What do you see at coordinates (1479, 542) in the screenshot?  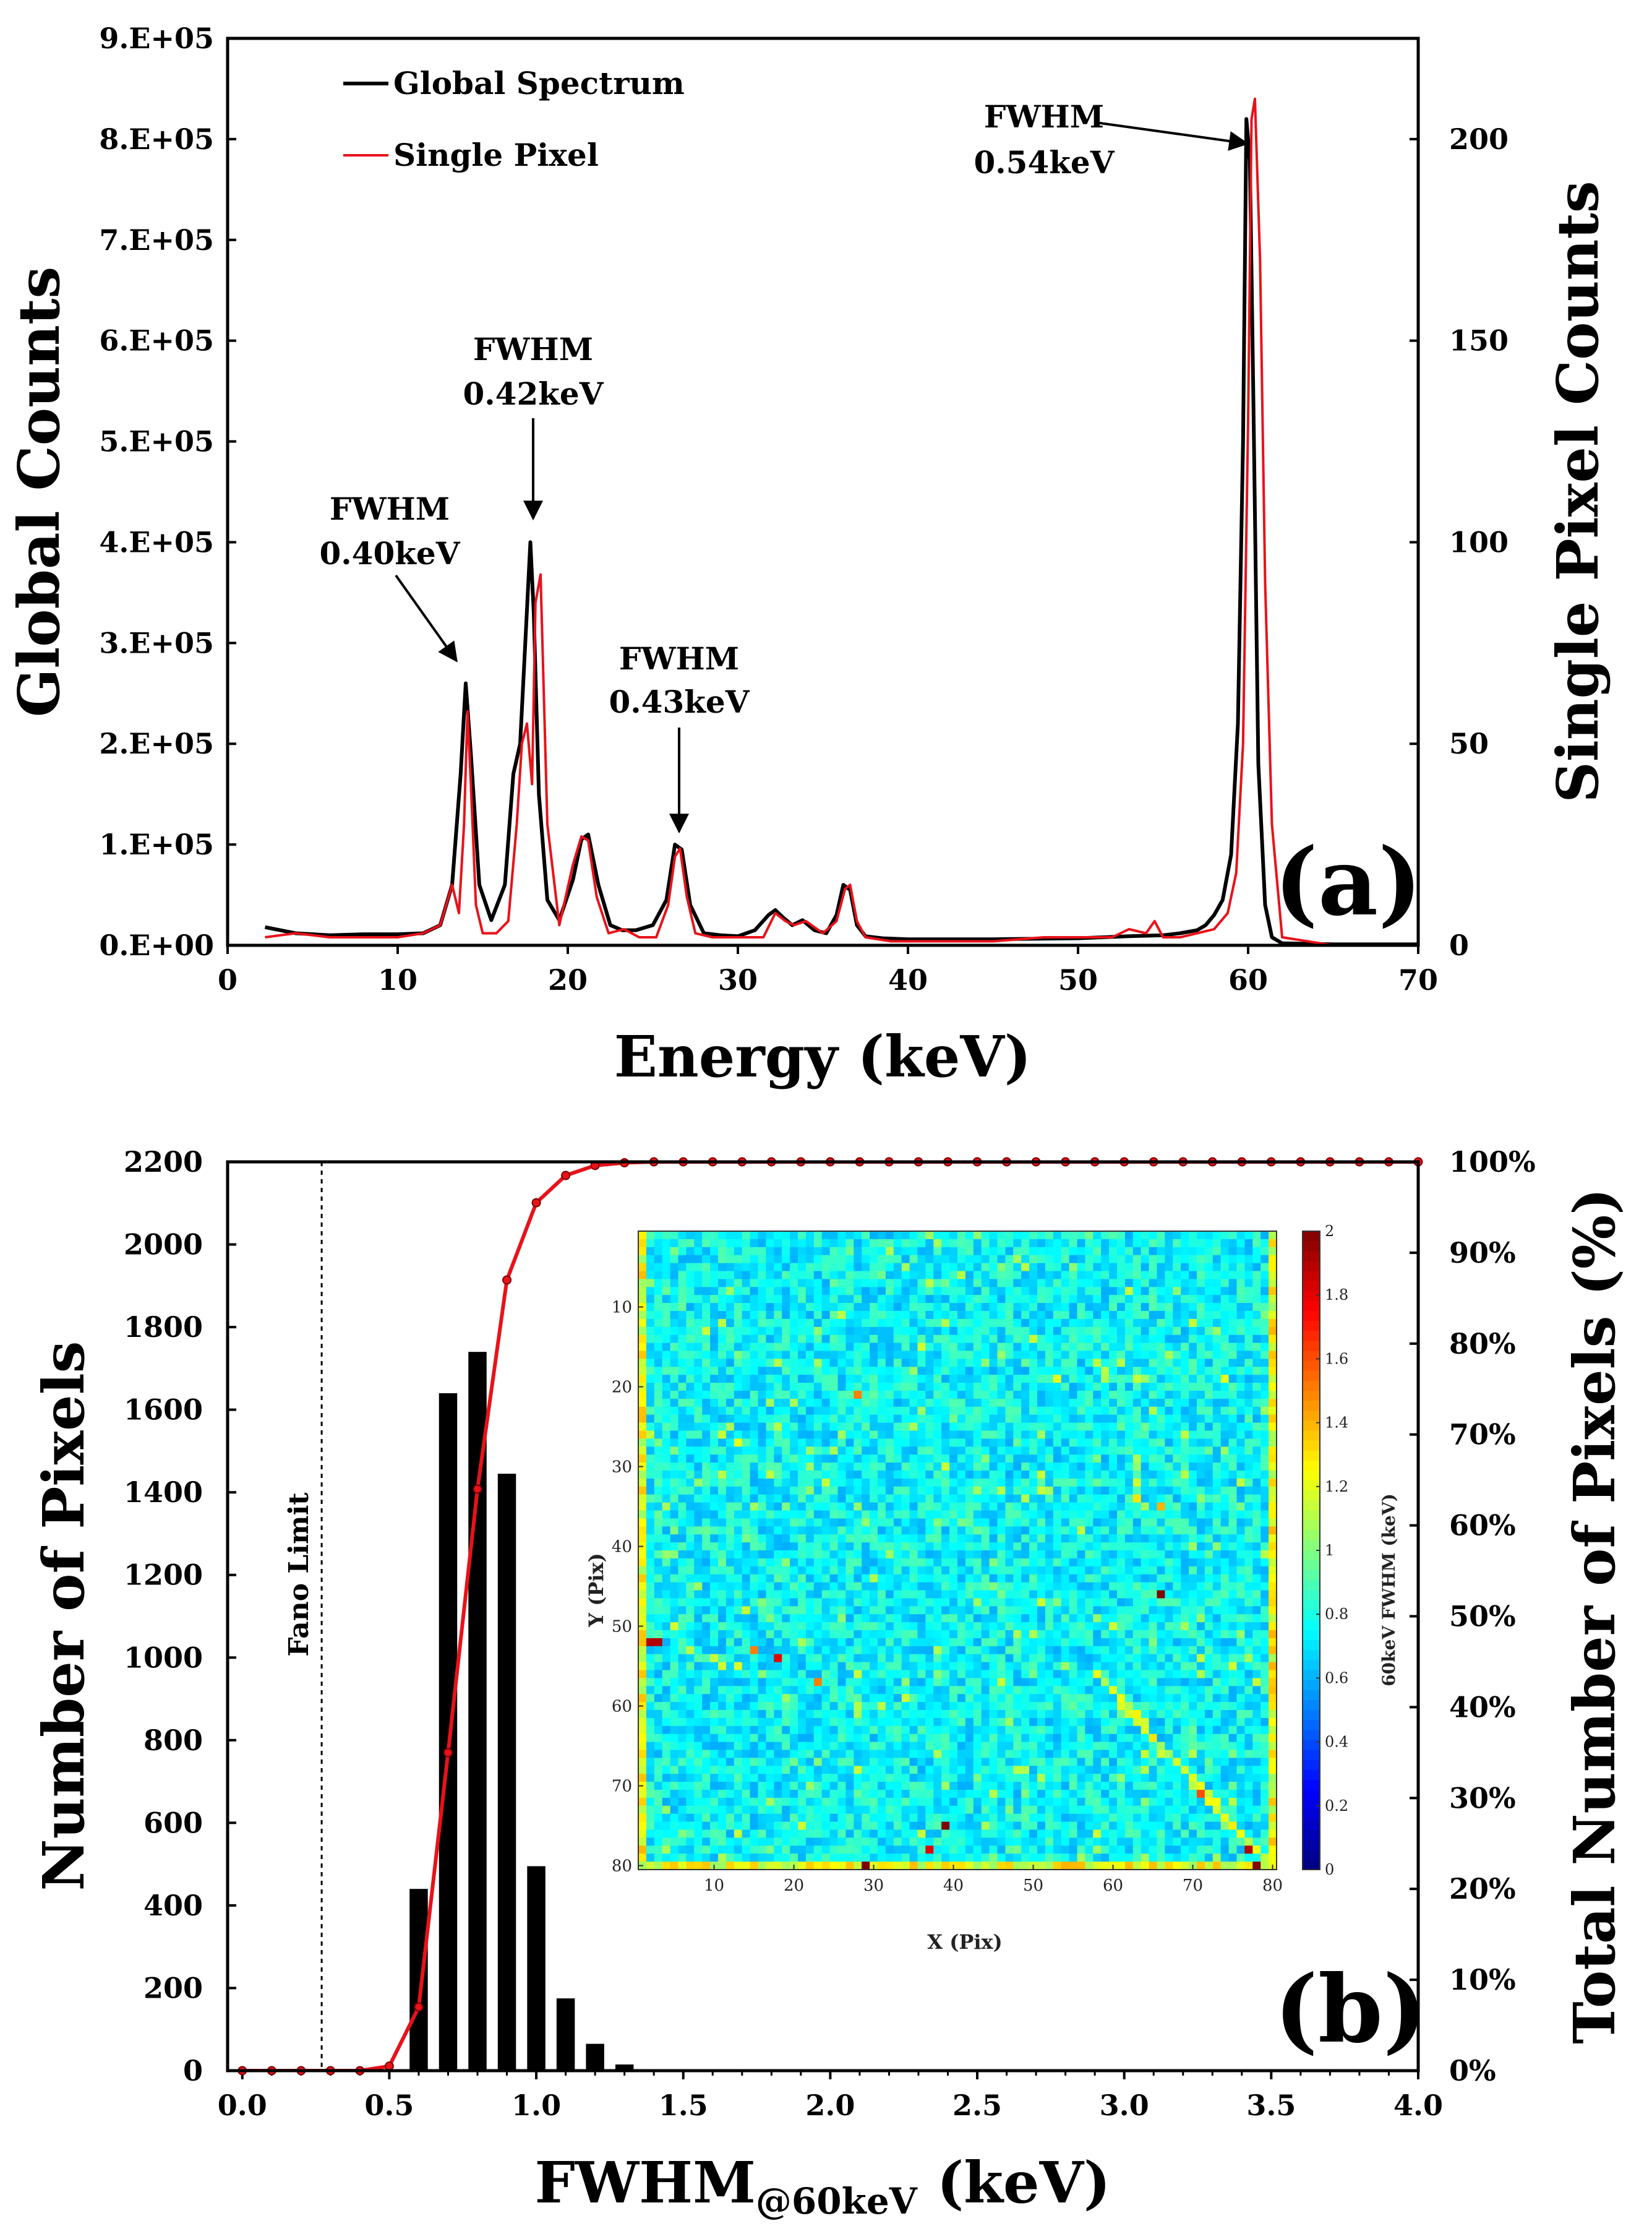 I see `y-right-tick-label: 100` at bounding box center [1479, 542].